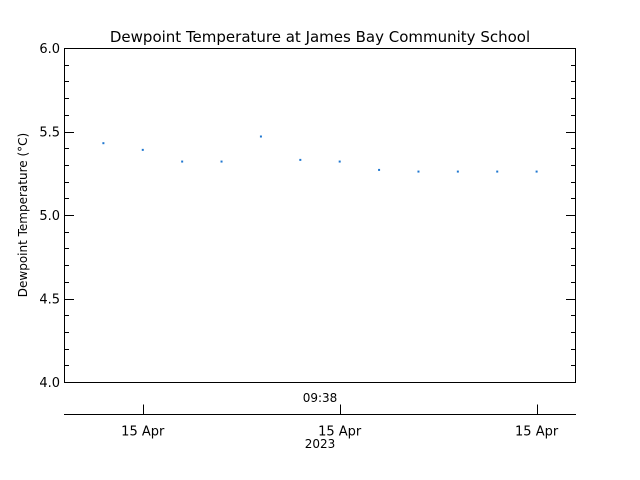  I want to click on data-points, so click(320, 154).